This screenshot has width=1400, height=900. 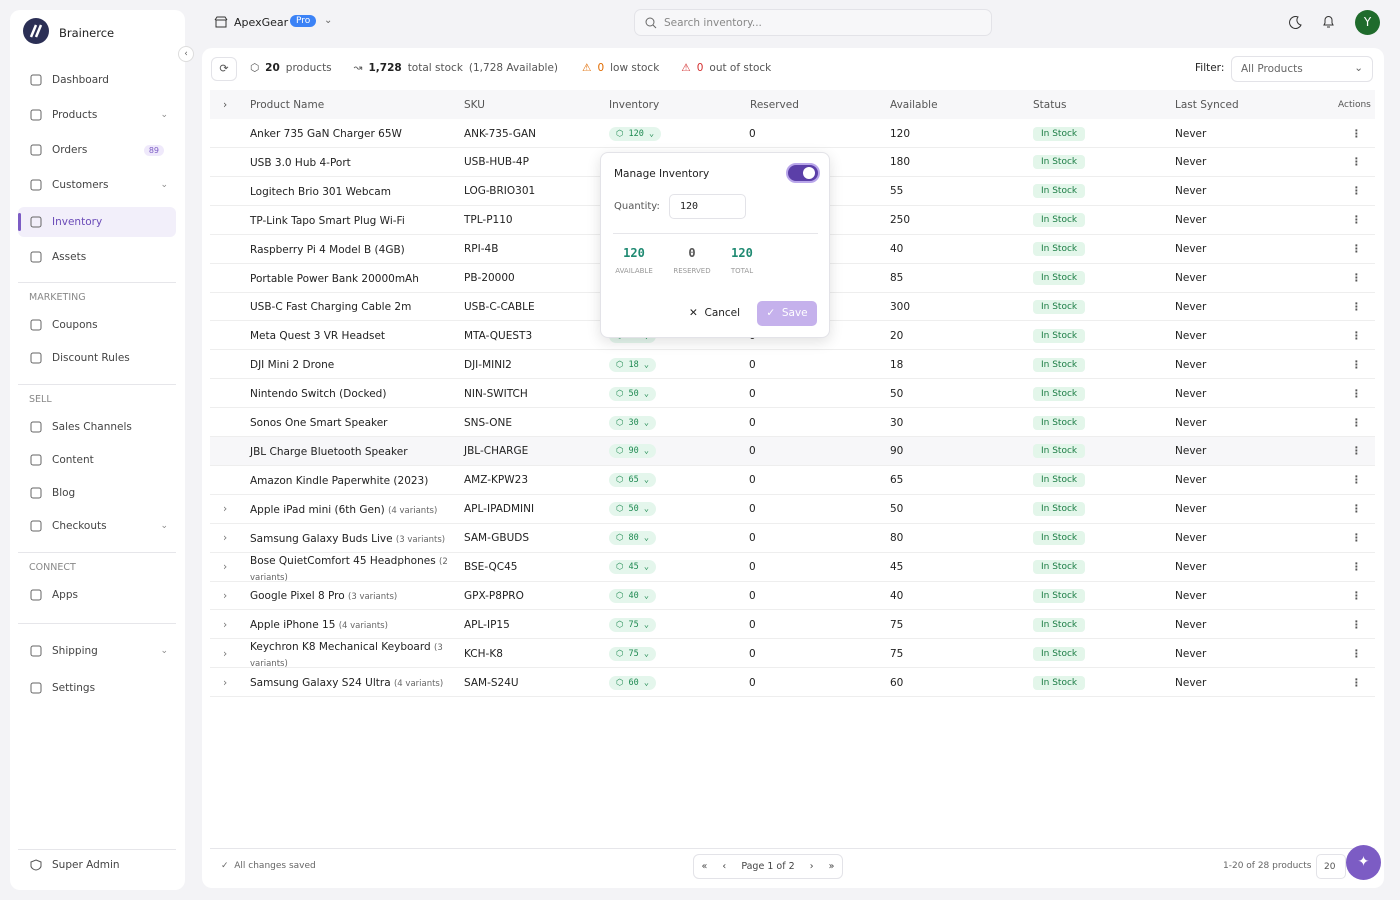 I want to click on per-page-select: 20, so click(x=1331, y=866).